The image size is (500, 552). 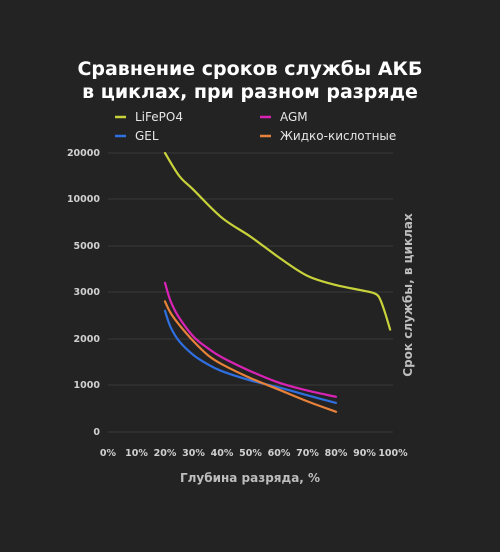 I want to click on series-line-gel, so click(x=250, y=356).